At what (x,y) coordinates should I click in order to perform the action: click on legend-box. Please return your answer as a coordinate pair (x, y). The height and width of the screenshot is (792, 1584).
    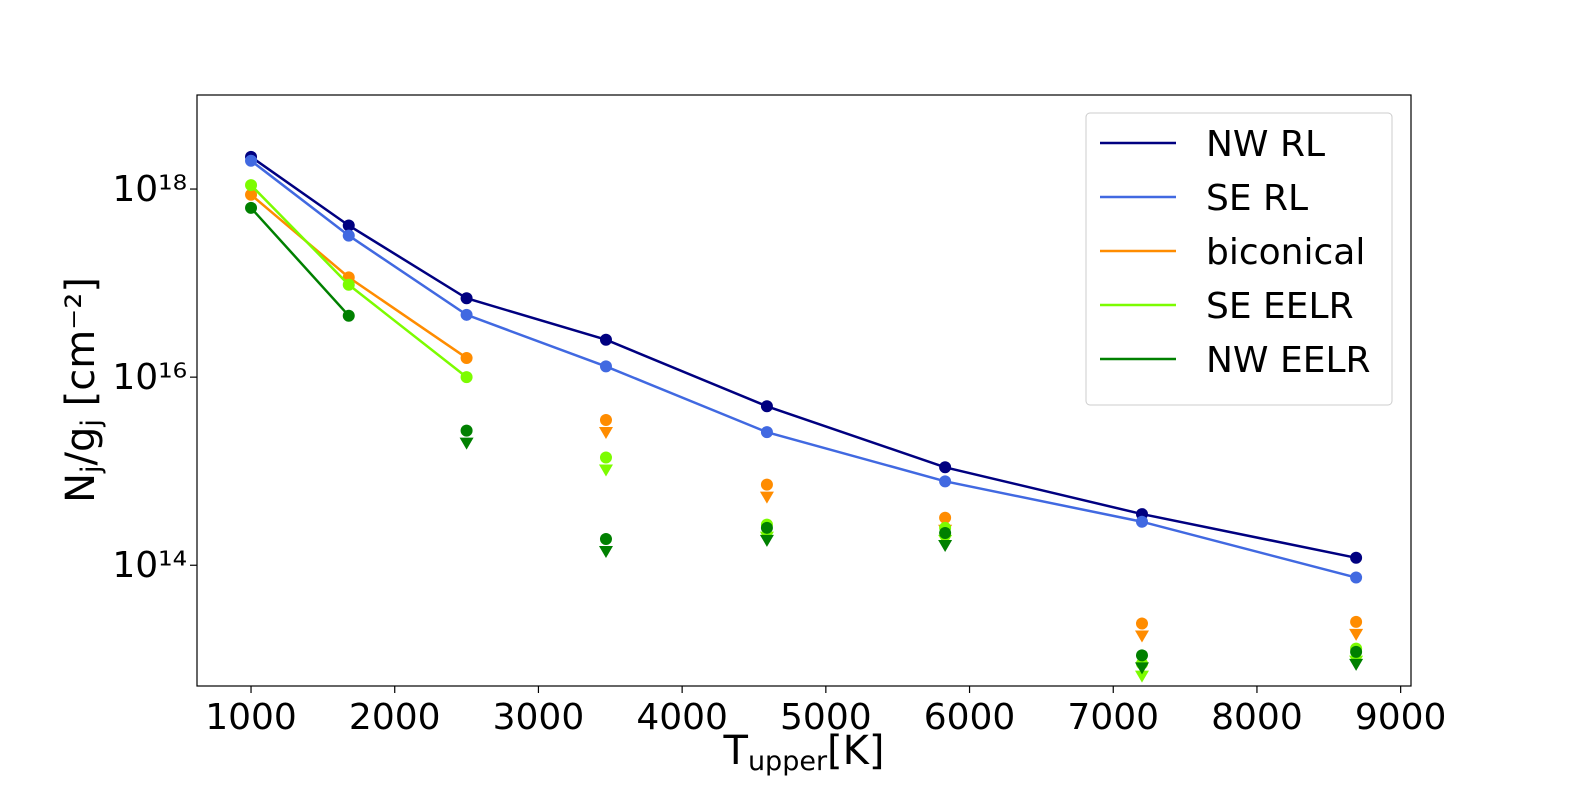
    Looking at the image, I should click on (1239, 259).